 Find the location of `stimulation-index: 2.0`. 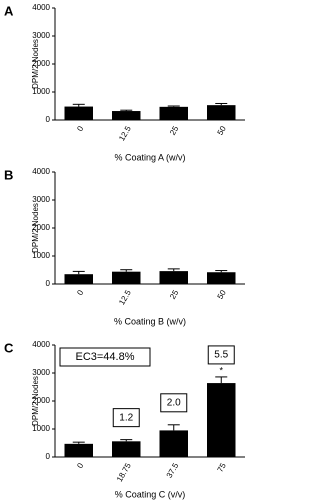

stimulation-index: 2.0 is located at coordinates (174, 402).